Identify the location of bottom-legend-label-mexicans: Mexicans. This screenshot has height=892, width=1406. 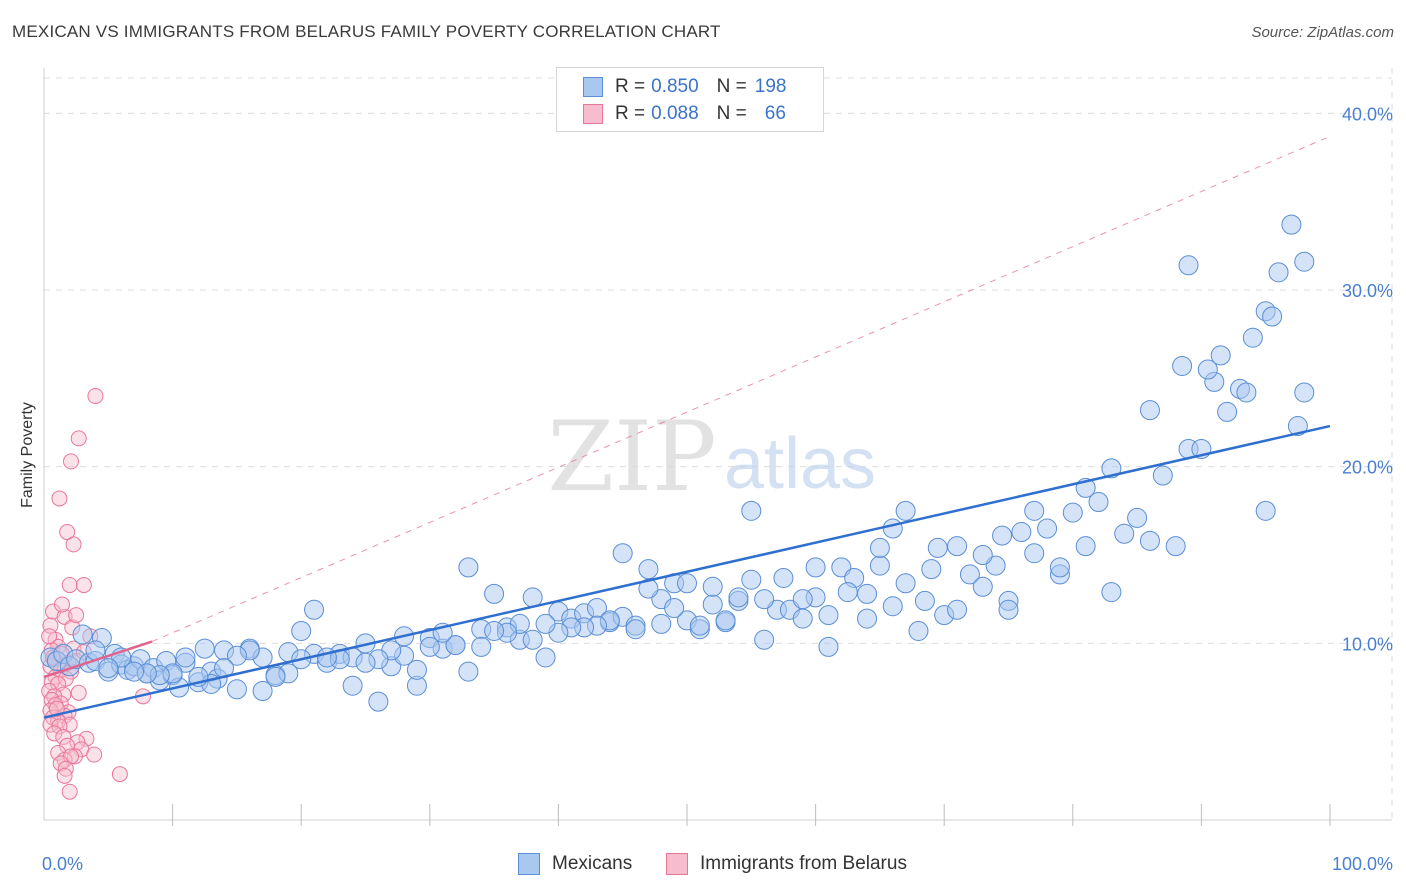
(592, 863).